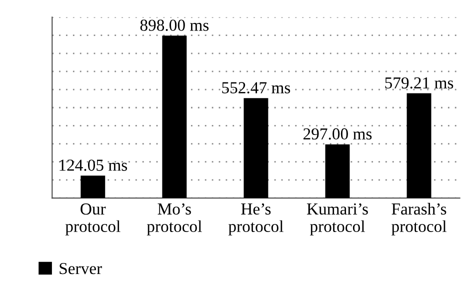  What do you see at coordinates (337, 219) in the screenshot?
I see `x-tick-label: Kumari’s protocol` at bounding box center [337, 219].